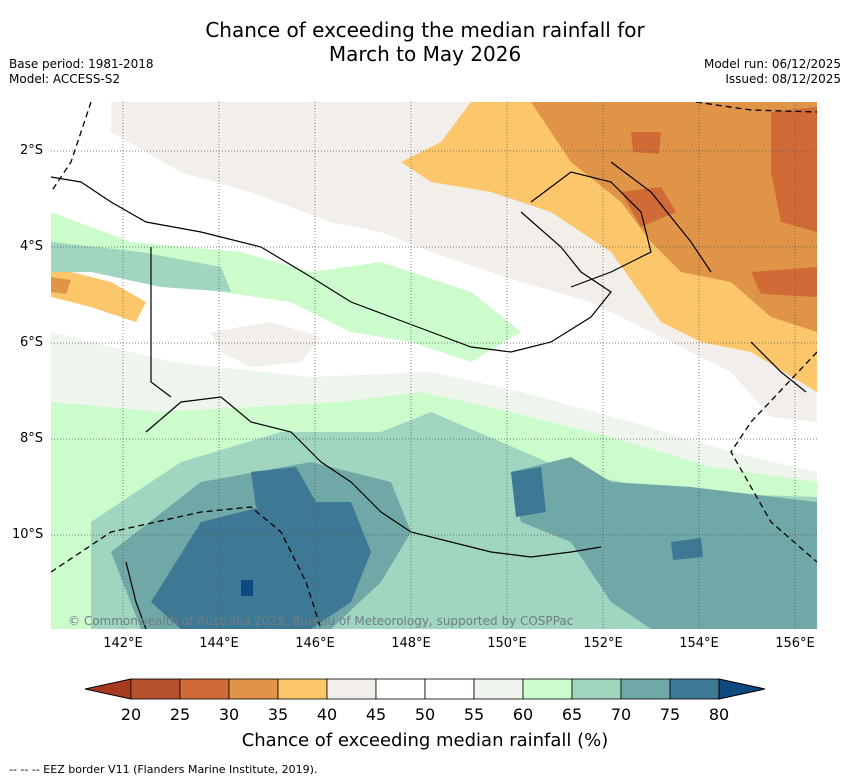 This screenshot has width=850, height=781. I want to click on meta-right: Model run: 06/12/2025 Issued: 08/12/2025, so click(772, 72).